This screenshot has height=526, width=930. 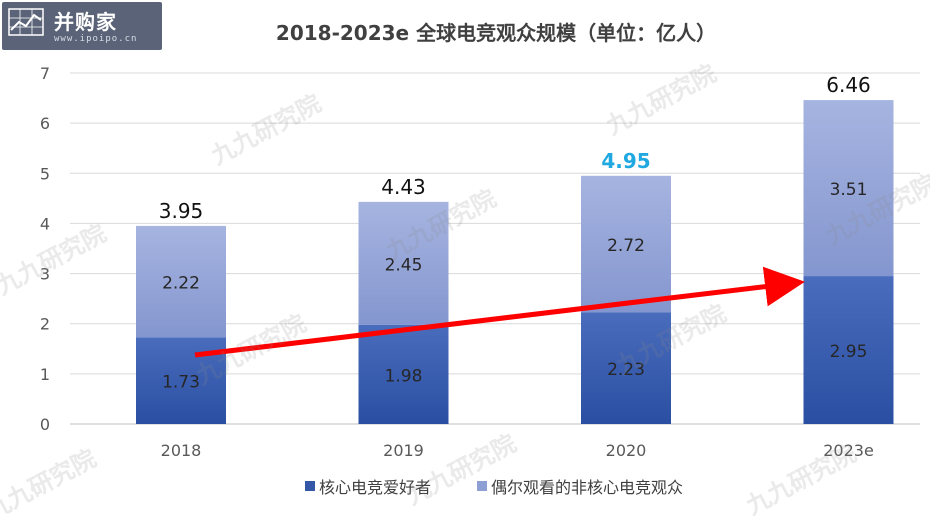 What do you see at coordinates (181, 383) in the screenshot?
I see `data-label: 1.73` at bounding box center [181, 383].